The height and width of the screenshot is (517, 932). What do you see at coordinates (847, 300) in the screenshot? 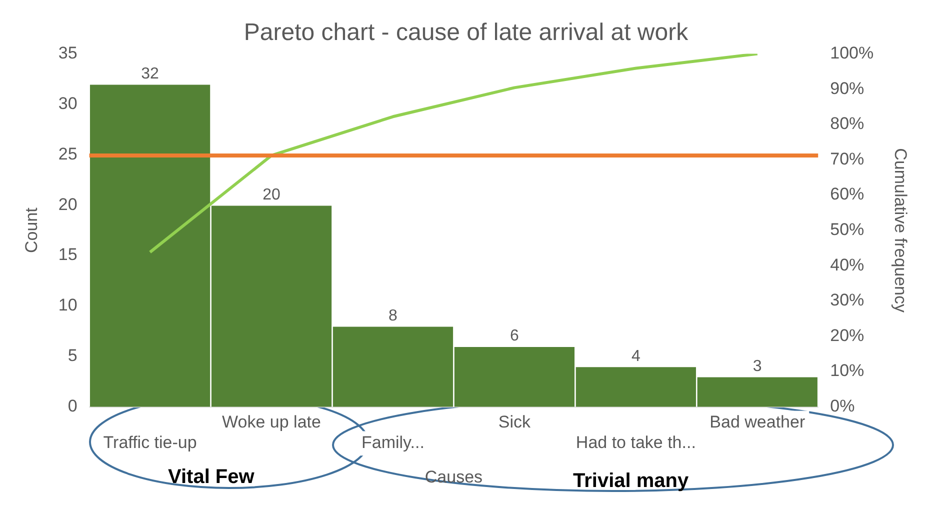
I see `y2-tick-label: 30%` at bounding box center [847, 300].